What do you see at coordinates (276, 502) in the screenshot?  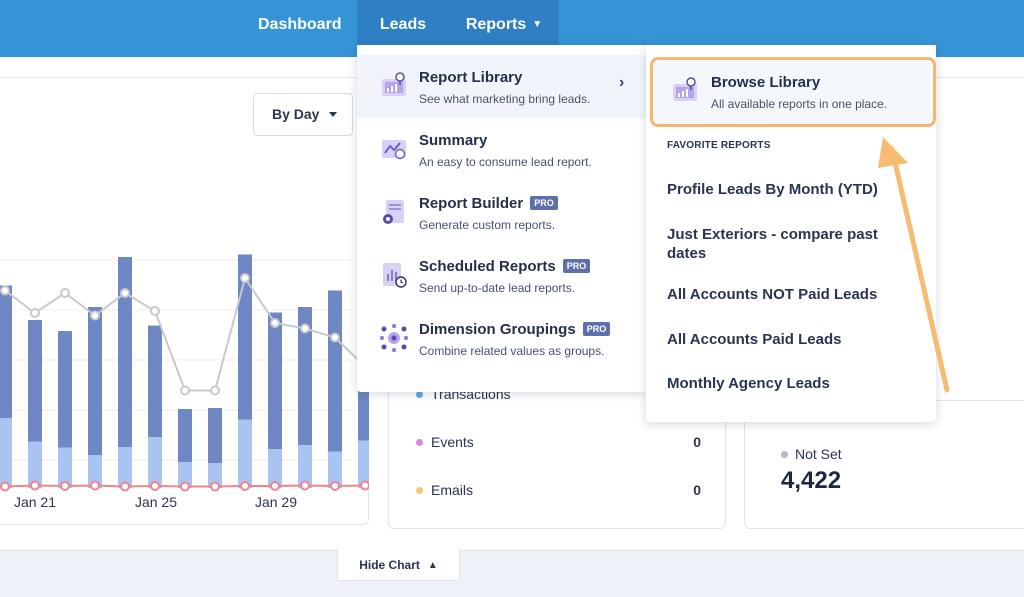 I see `x-tick-label: Jan 29` at bounding box center [276, 502].